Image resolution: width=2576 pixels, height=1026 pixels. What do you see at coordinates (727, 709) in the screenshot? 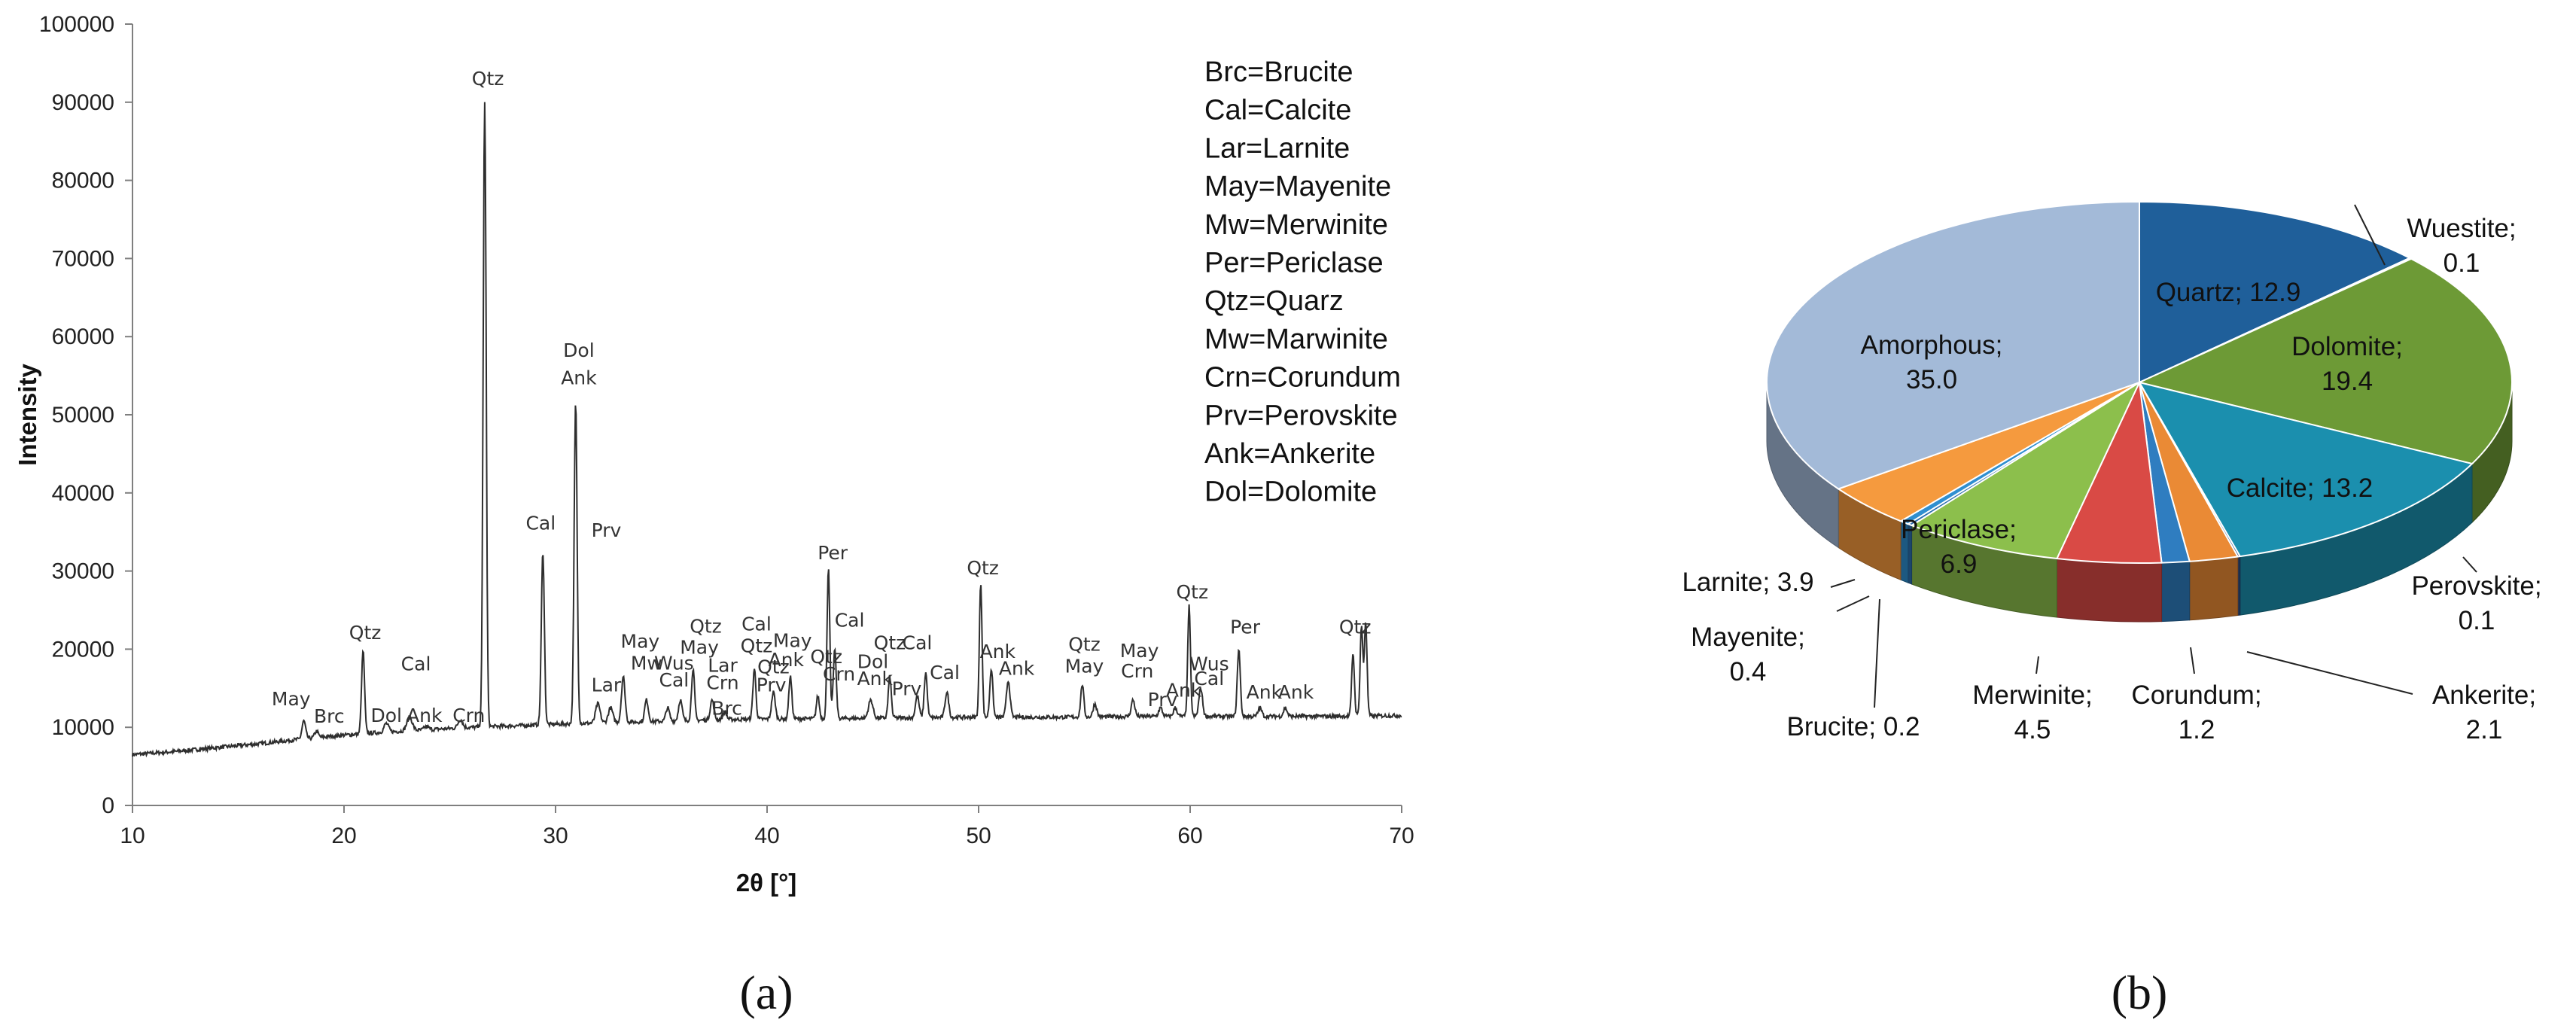
I see `peak-label: Brc` at bounding box center [727, 709].